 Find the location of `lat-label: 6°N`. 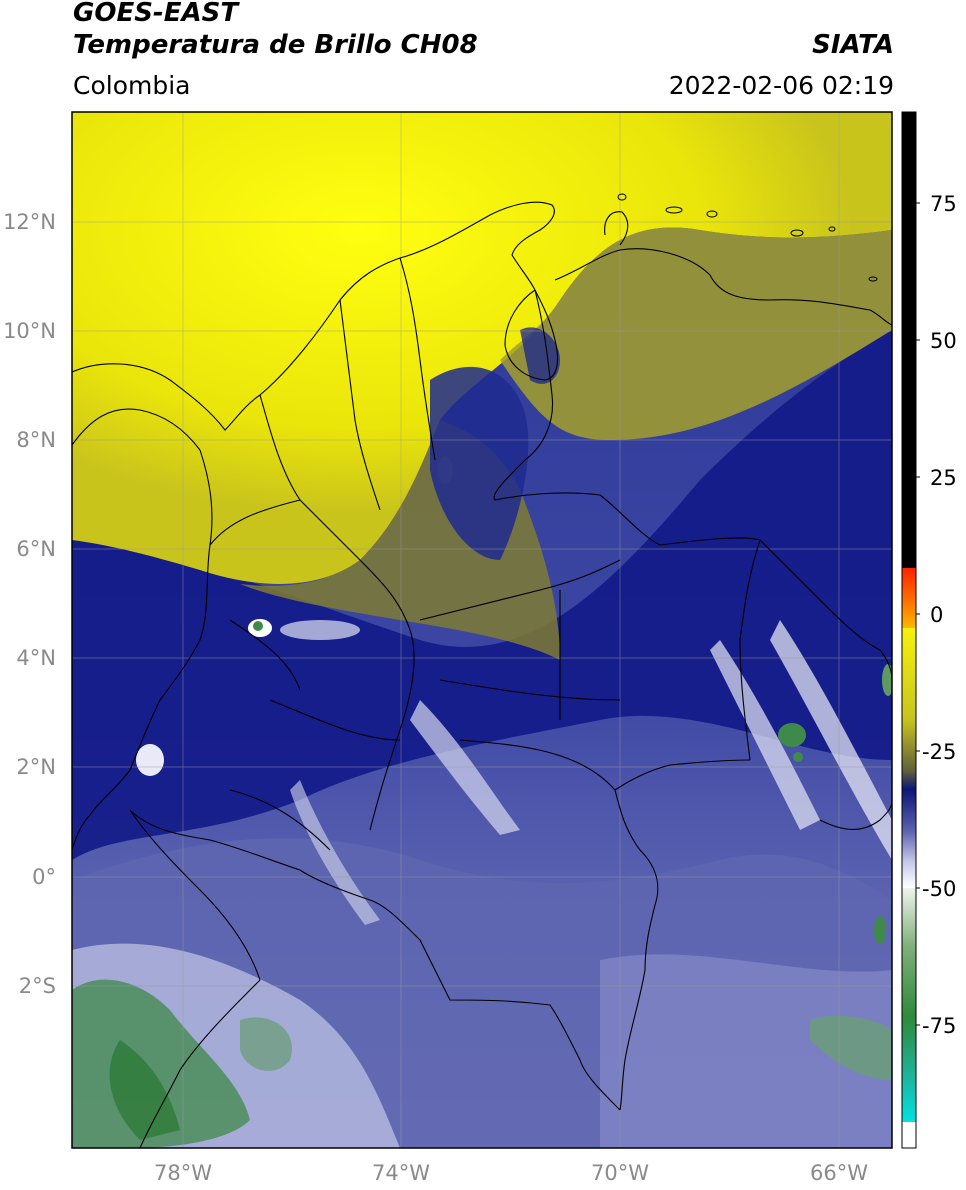

lat-label: 6°N is located at coordinates (36, 549).